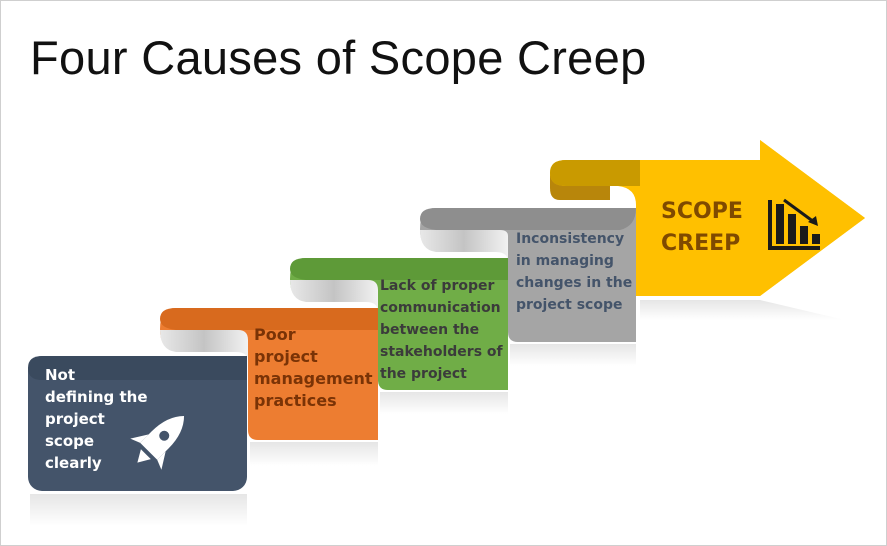 The width and height of the screenshot is (887, 546). What do you see at coordinates (430, 330) in the screenshot?
I see `step-3-line: between the` at bounding box center [430, 330].